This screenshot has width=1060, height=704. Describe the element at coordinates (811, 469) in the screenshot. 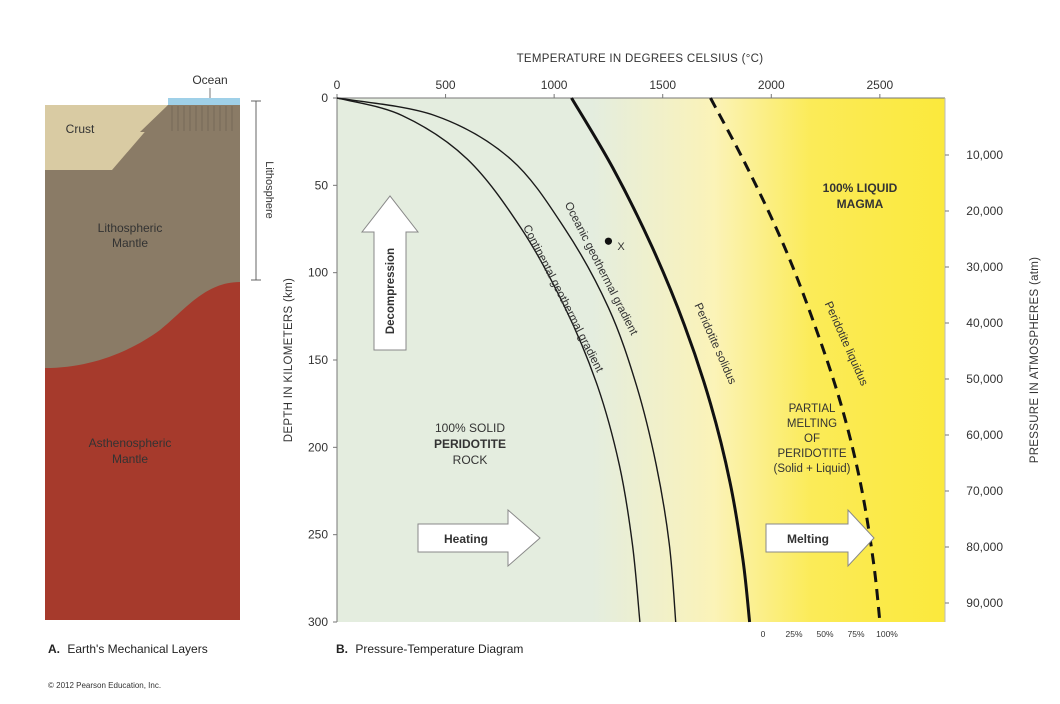

I see `partial-label-line5: (Solid + Liquid)` at that location.